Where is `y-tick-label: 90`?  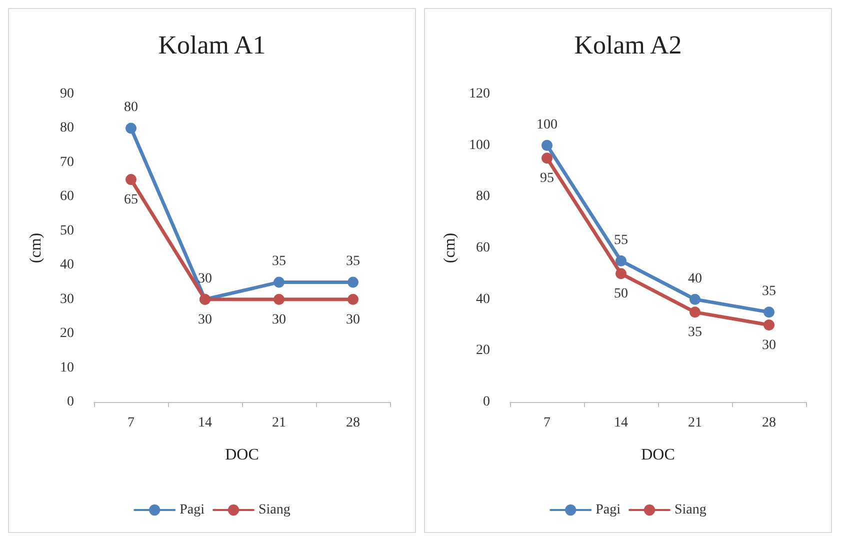
y-tick-label: 90 is located at coordinates (67, 94).